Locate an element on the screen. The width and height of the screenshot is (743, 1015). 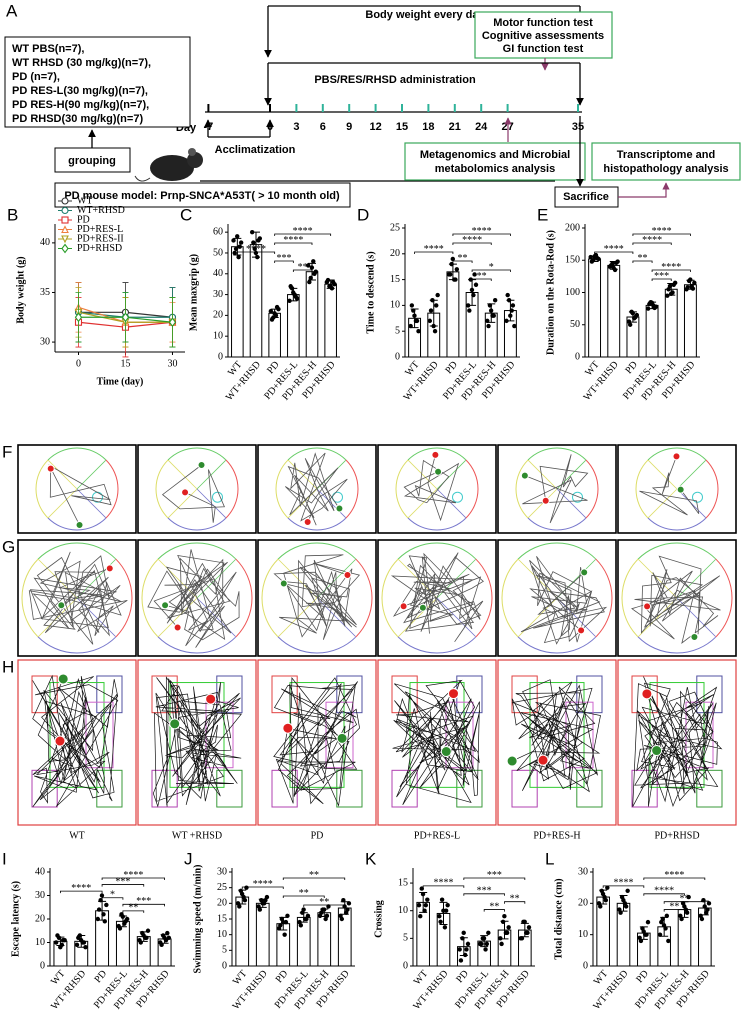
y-tick-label: 40 is located at coordinates (45, 242).